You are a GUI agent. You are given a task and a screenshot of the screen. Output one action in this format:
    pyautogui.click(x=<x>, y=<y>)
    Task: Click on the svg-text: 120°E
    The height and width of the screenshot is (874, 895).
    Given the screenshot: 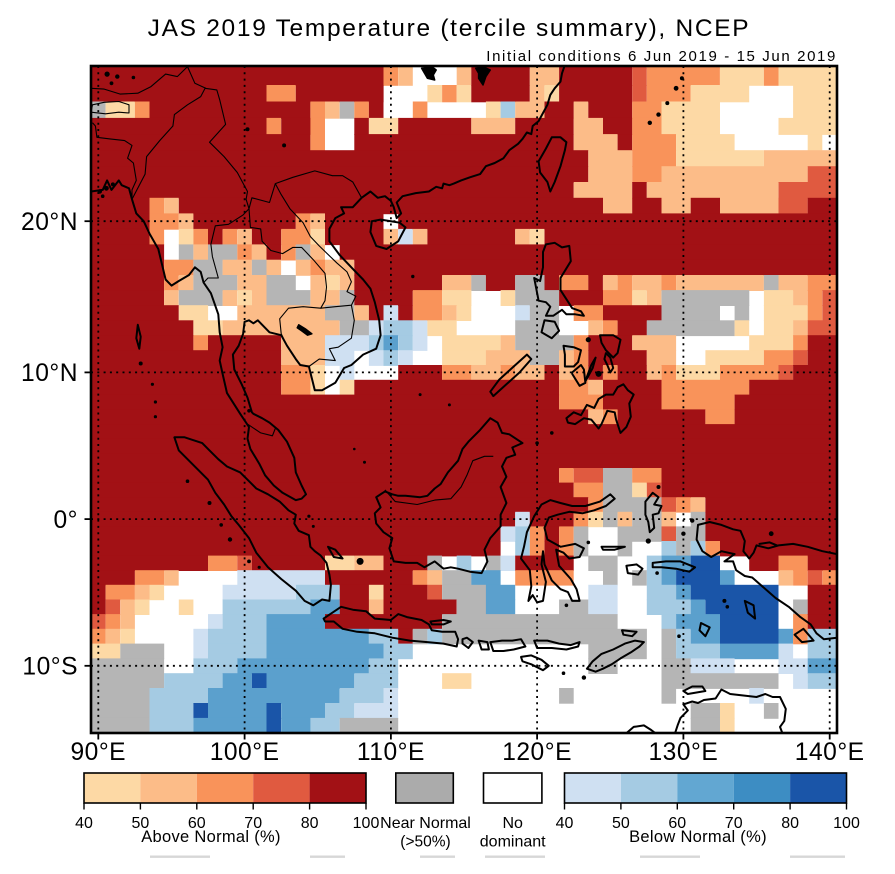 What is the action you would take?
    pyautogui.click(x=537, y=752)
    